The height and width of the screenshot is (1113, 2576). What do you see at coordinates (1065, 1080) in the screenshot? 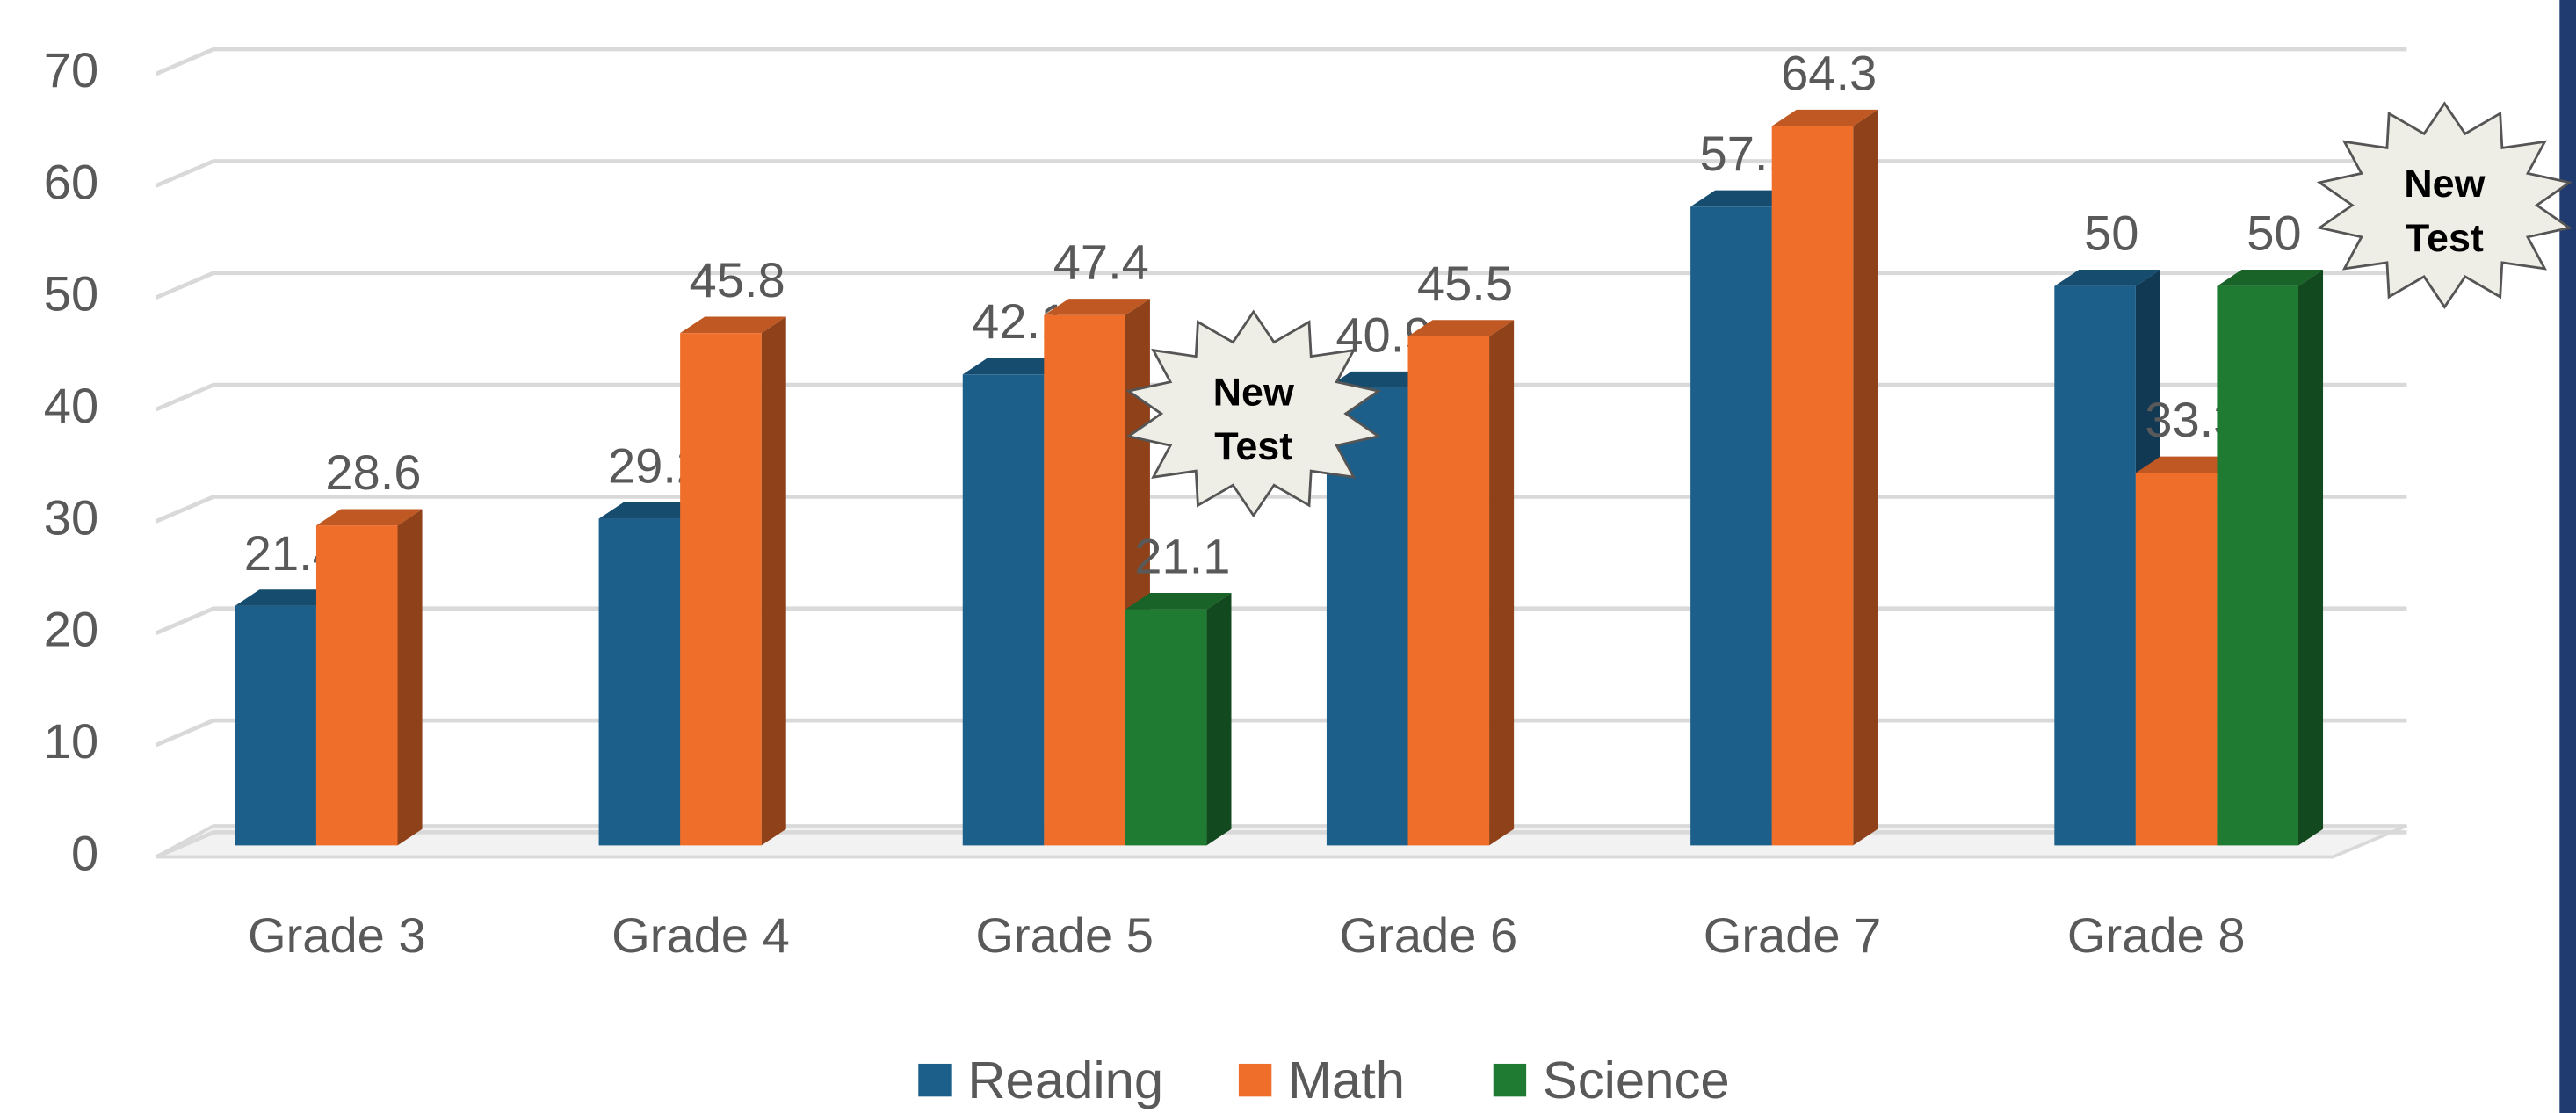
I see `legend-label: Reading` at bounding box center [1065, 1080].